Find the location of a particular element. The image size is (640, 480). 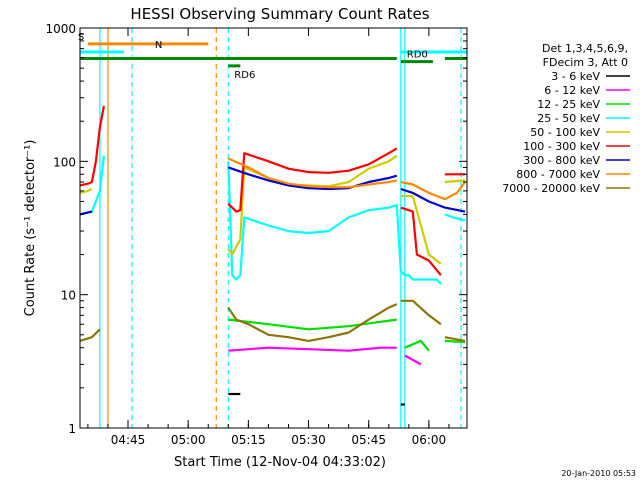

legend-label-7: 300 - 800 keV is located at coordinates (561, 160).